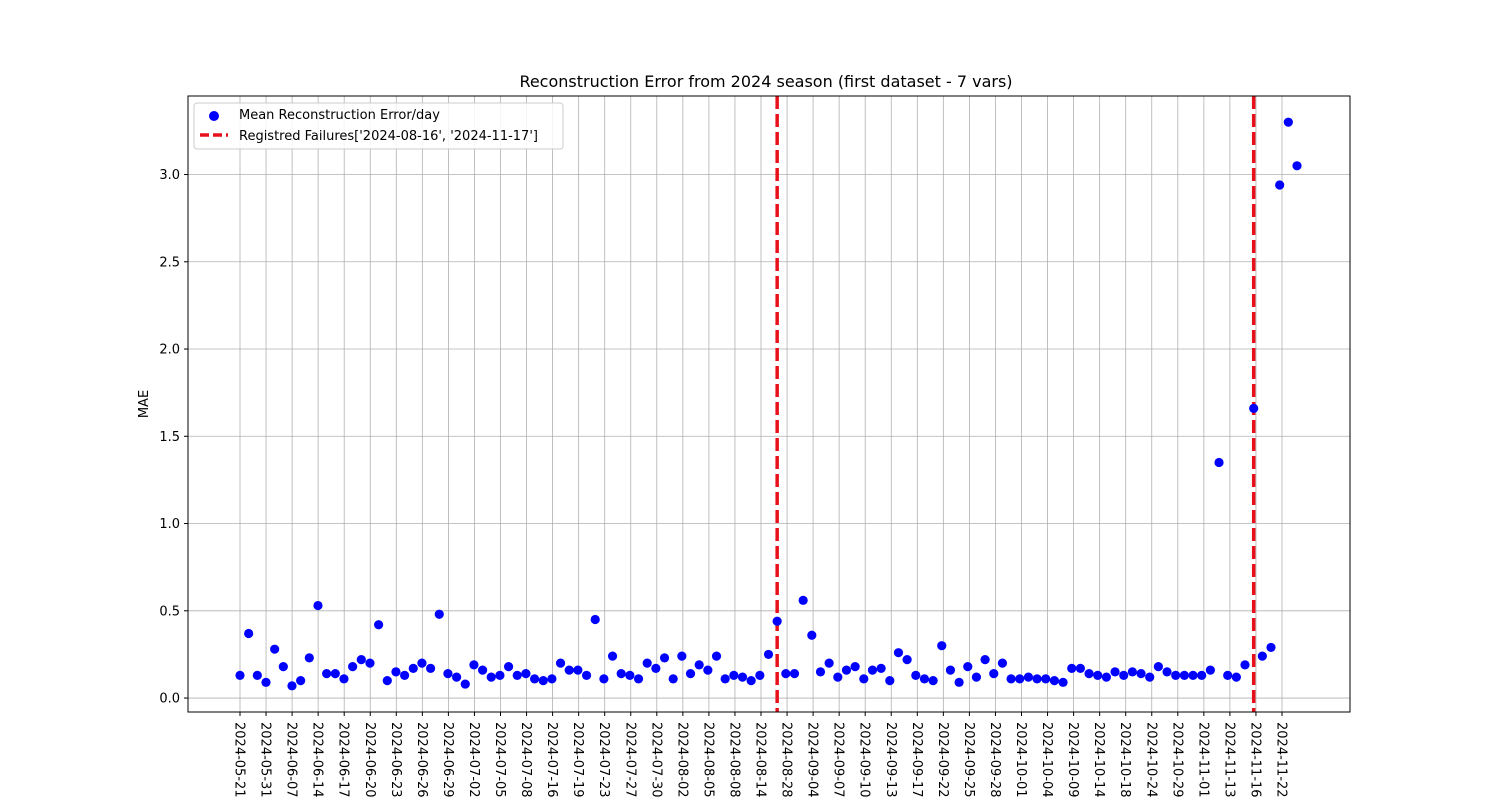 The width and height of the screenshot is (1500, 800). I want to click on x-tick-label: 2024-10-14, so click(1098, 760).